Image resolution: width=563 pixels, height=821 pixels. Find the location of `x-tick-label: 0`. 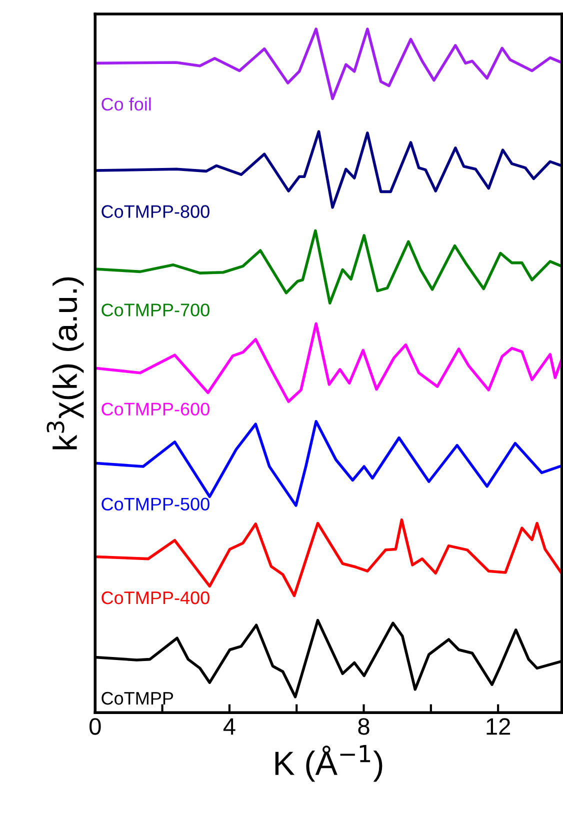

x-tick-label: 0 is located at coordinates (95, 726).